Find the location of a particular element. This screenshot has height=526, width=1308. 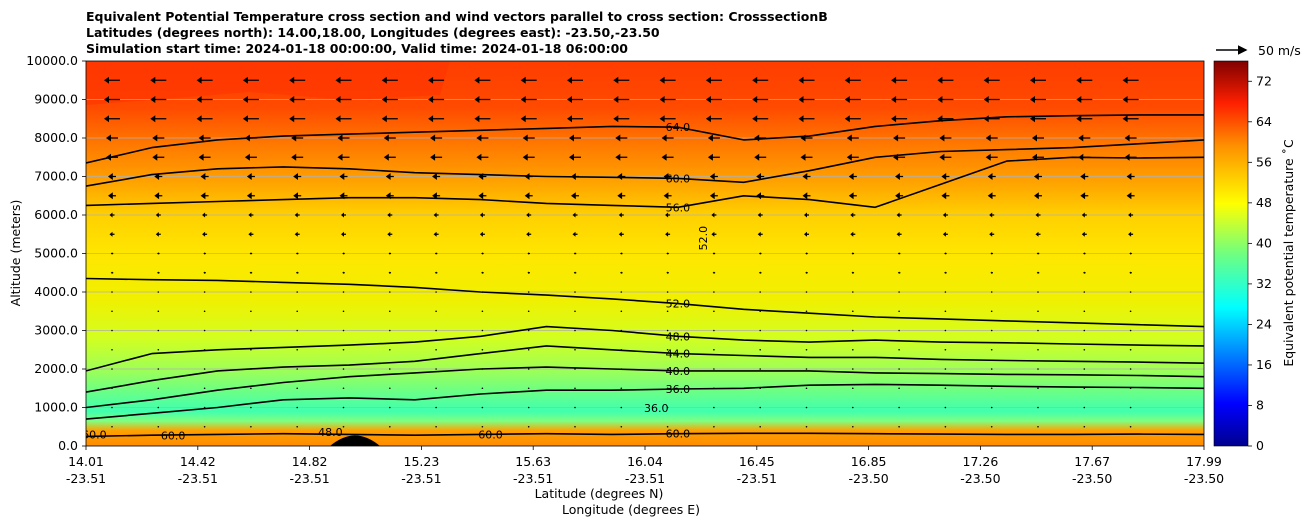

x-axis-label-longitude: Longitude (degrees E) is located at coordinates (631, 509).